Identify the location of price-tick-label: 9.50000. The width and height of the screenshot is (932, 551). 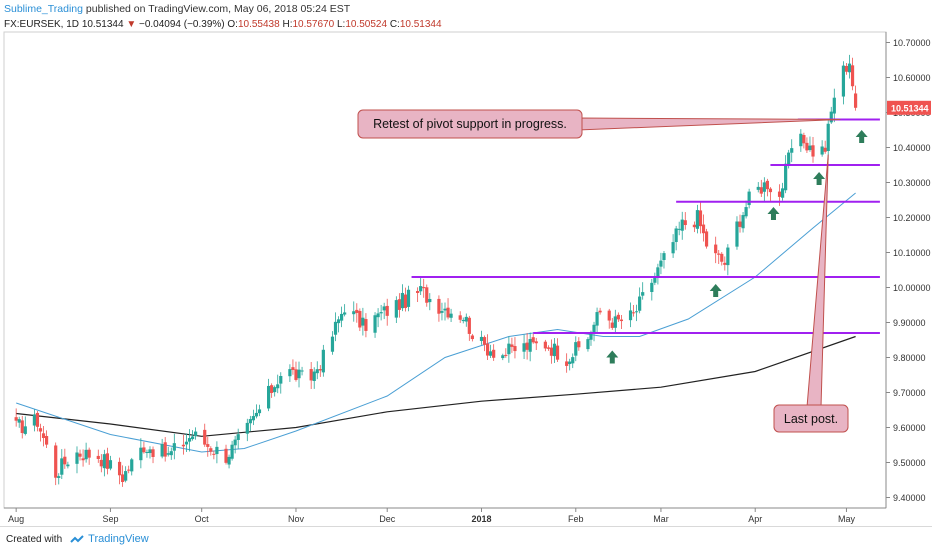
(909, 463).